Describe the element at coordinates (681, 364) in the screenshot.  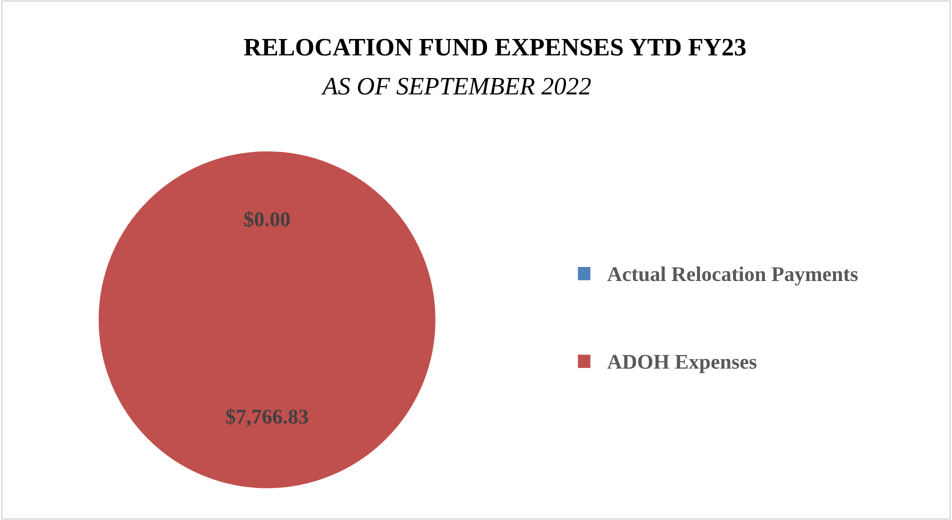
I see `legend-label: ADOH Expenses` at that location.